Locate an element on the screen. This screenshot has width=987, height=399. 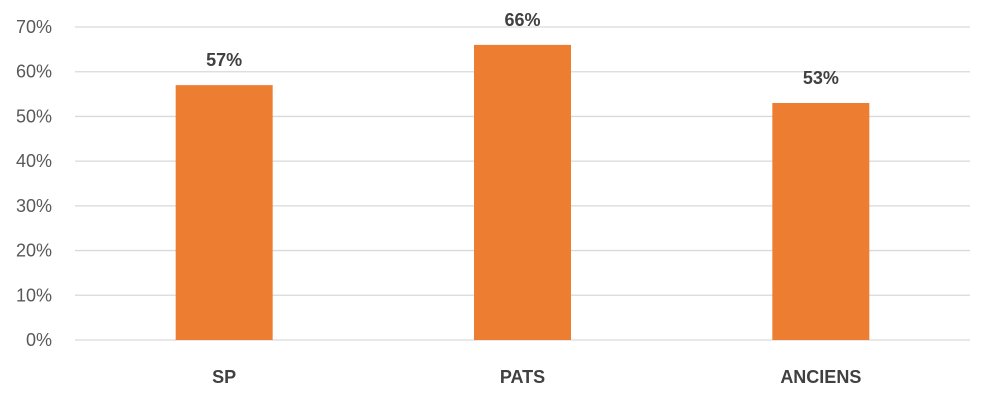
bar-anciens is located at coordinates (821, 221).